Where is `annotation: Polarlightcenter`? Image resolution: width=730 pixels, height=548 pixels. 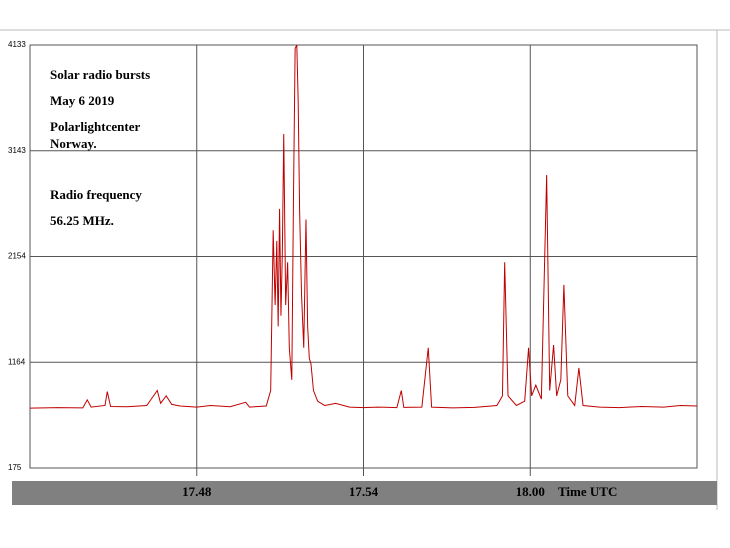
annotation: Polarlightcenter is located at coordinates (95, 126).